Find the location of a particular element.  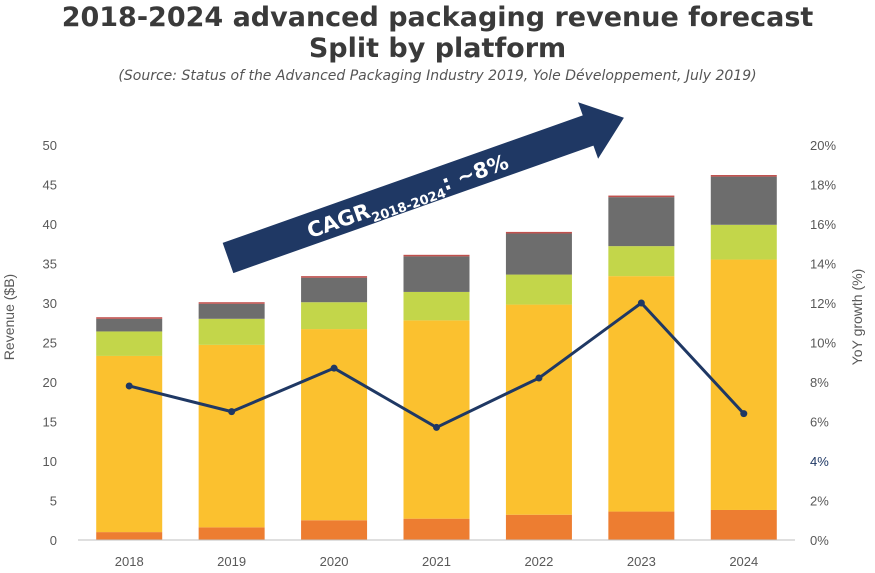

y-tick-label: 5 is located at coordinates (53, 501).